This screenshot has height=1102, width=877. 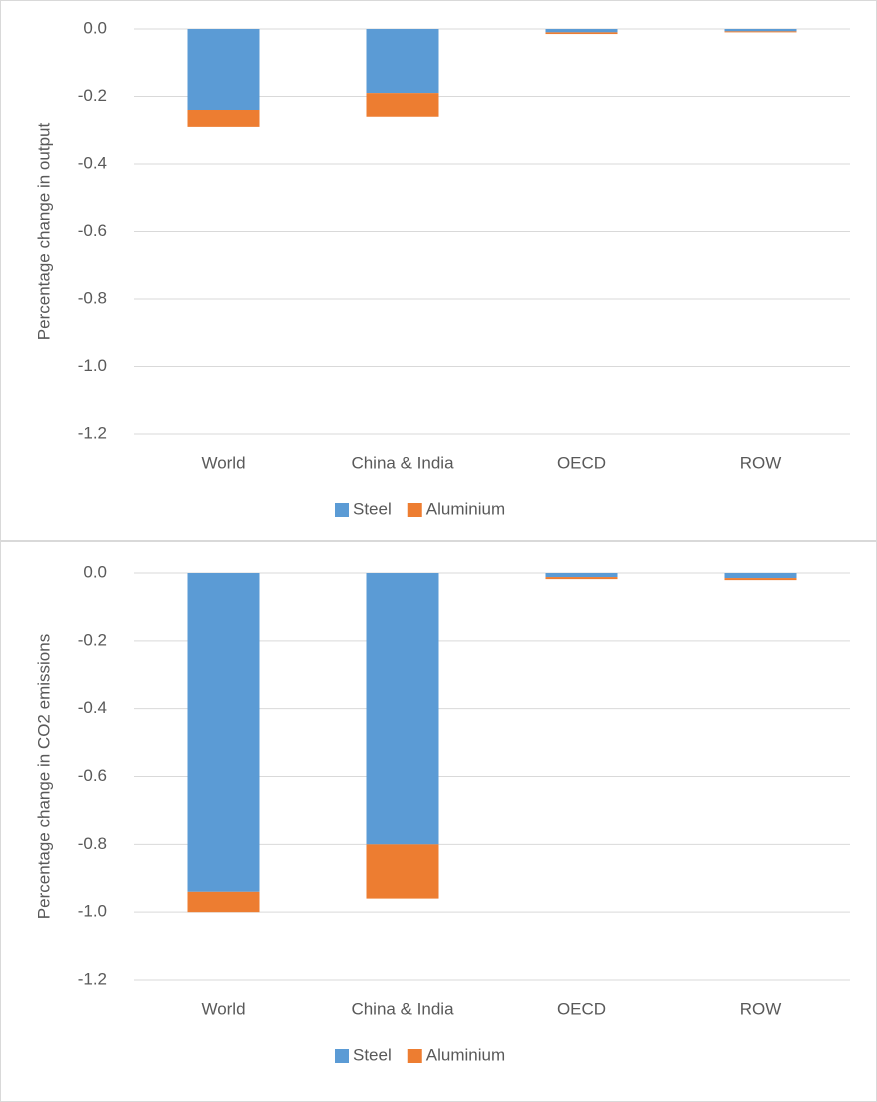 What do you see at coordinates (43, 776) in the screenshot?
I see `y-axis-title: Percentage change in CO2 emissions` at bounding box center [43, 776].